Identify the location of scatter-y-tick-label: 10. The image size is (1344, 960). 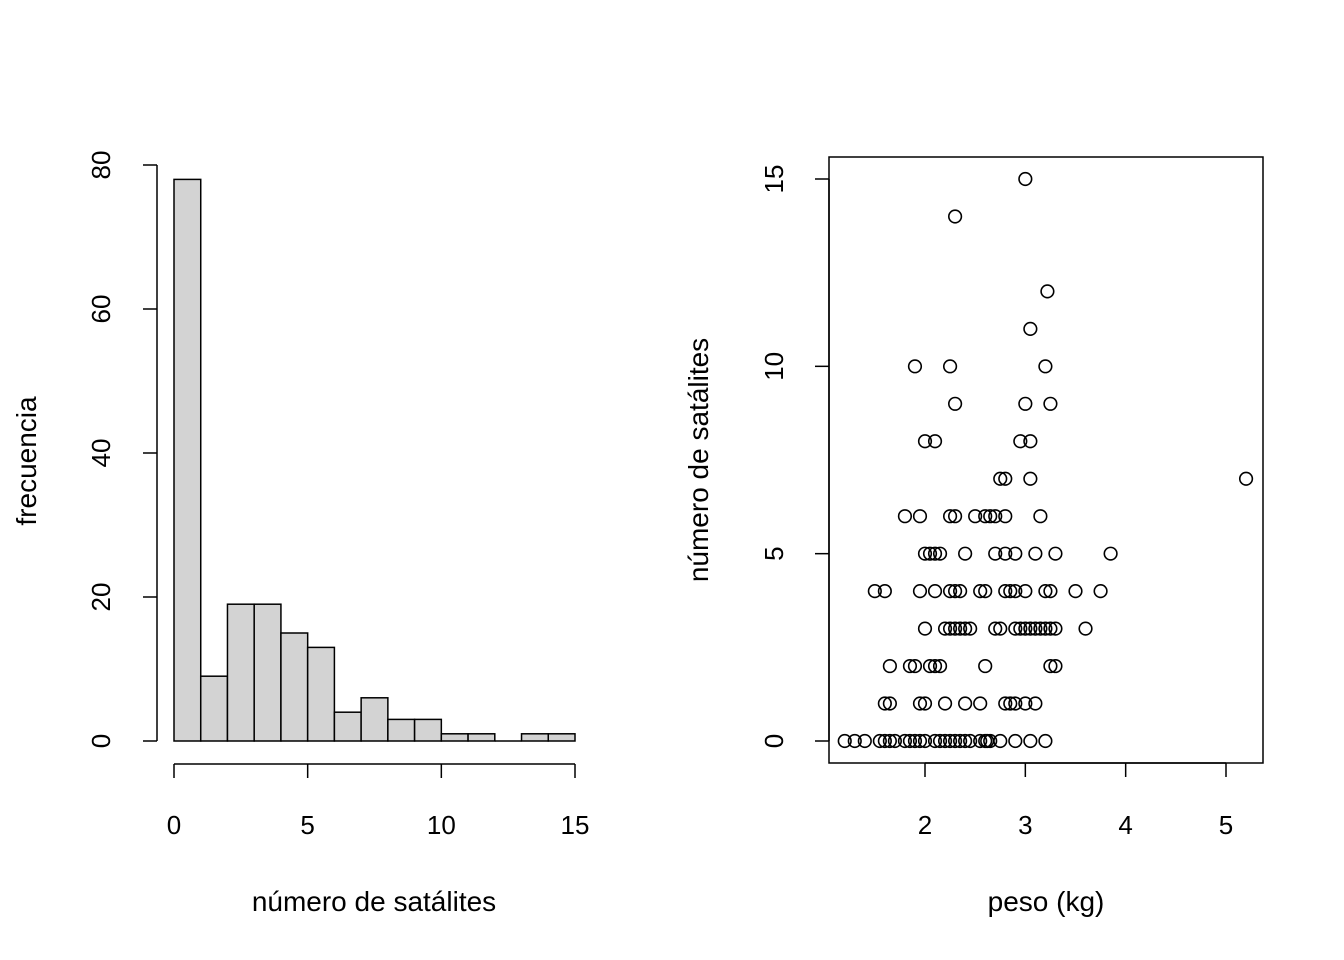
(774, 366).